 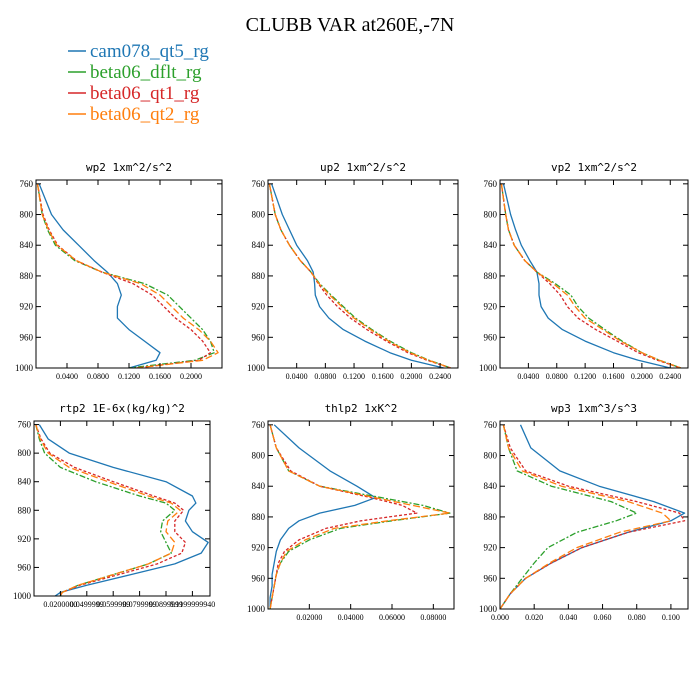 I want to click on x-tick-label: 0.02000, so click(x=309, y=617).